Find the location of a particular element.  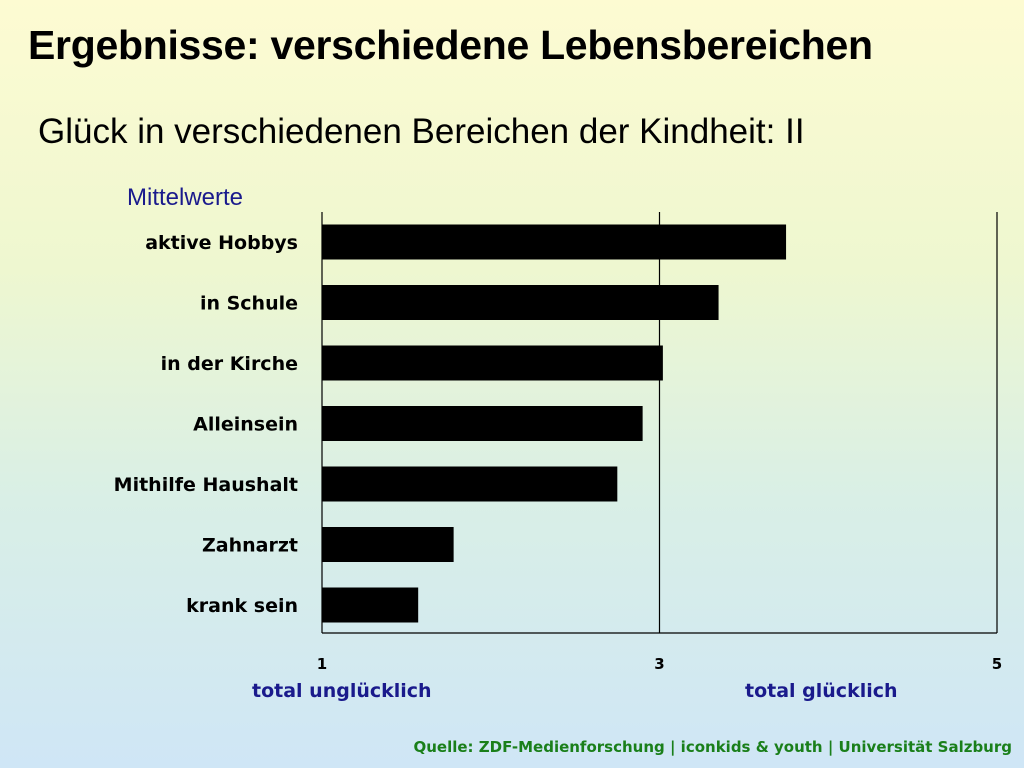

value-unit-label: Mittelwerte is located at coordinates (185, 197).